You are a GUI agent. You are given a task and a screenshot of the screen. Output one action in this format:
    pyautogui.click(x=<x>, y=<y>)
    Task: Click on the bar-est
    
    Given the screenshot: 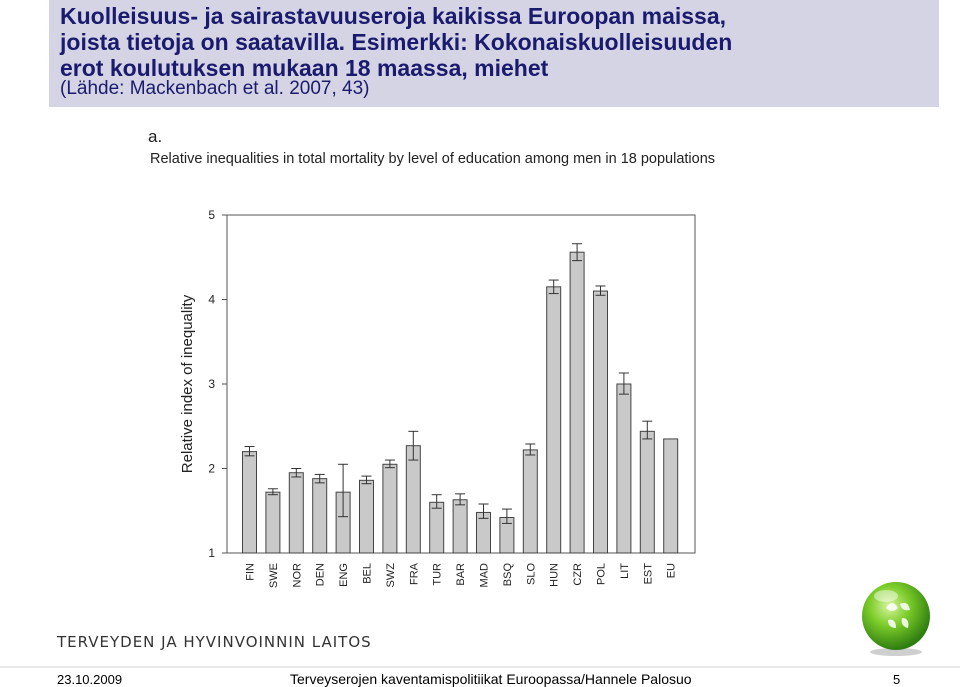 What is the action you would take?
    pyautogui.click(x=647, y=492)
    